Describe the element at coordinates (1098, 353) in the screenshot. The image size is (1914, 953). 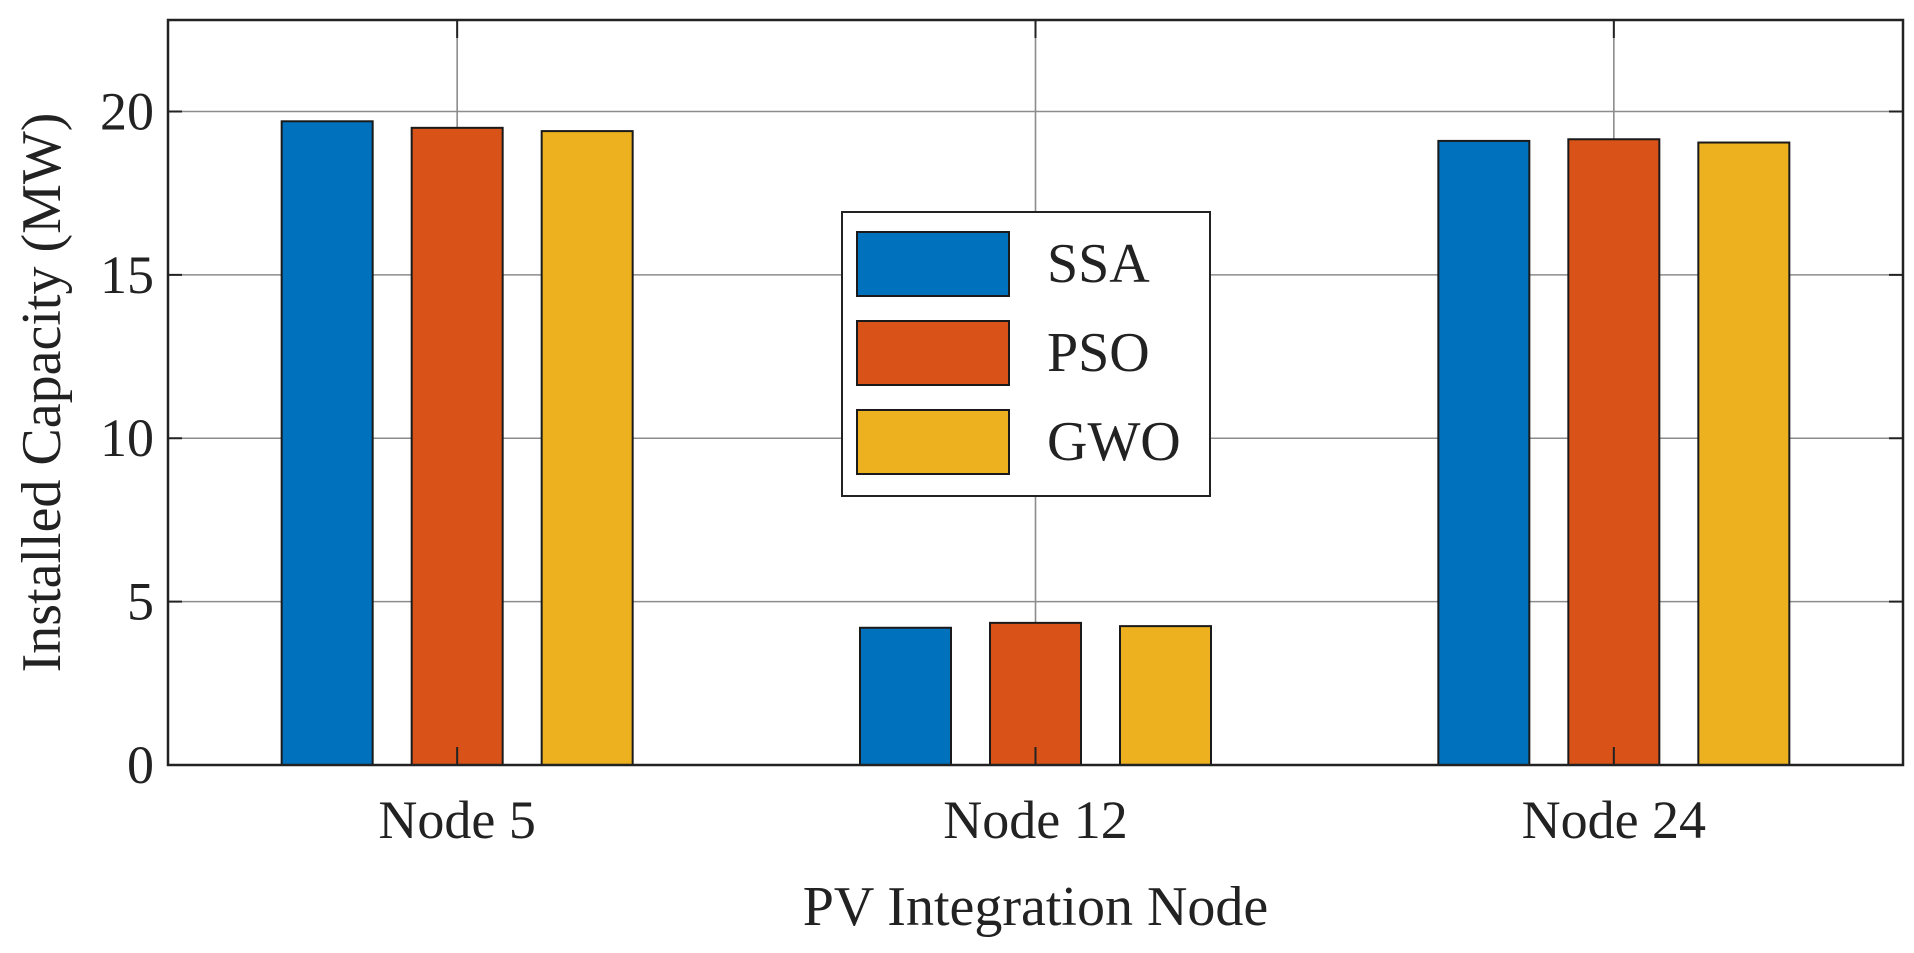
I see `legend-label-pso: PSO` at that location.